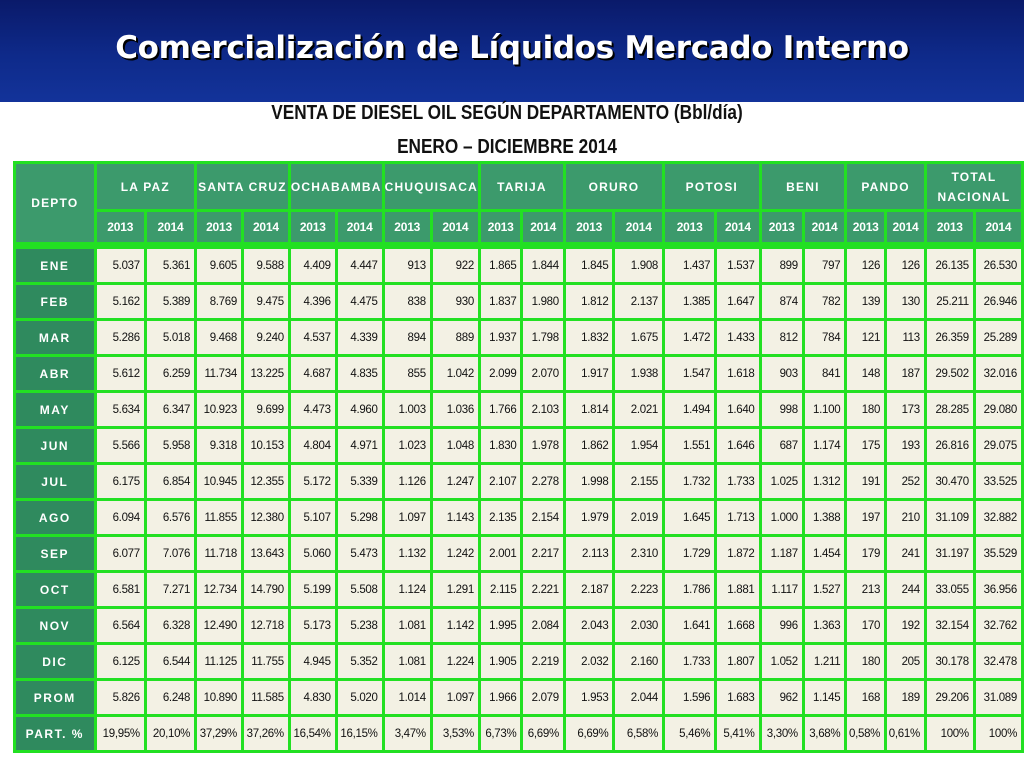 The height and width of the screenshot is (768, 1024). Describe the element at coordinates (521, 186) in the screenshot. I see `department-header: TARIJA` at that location.